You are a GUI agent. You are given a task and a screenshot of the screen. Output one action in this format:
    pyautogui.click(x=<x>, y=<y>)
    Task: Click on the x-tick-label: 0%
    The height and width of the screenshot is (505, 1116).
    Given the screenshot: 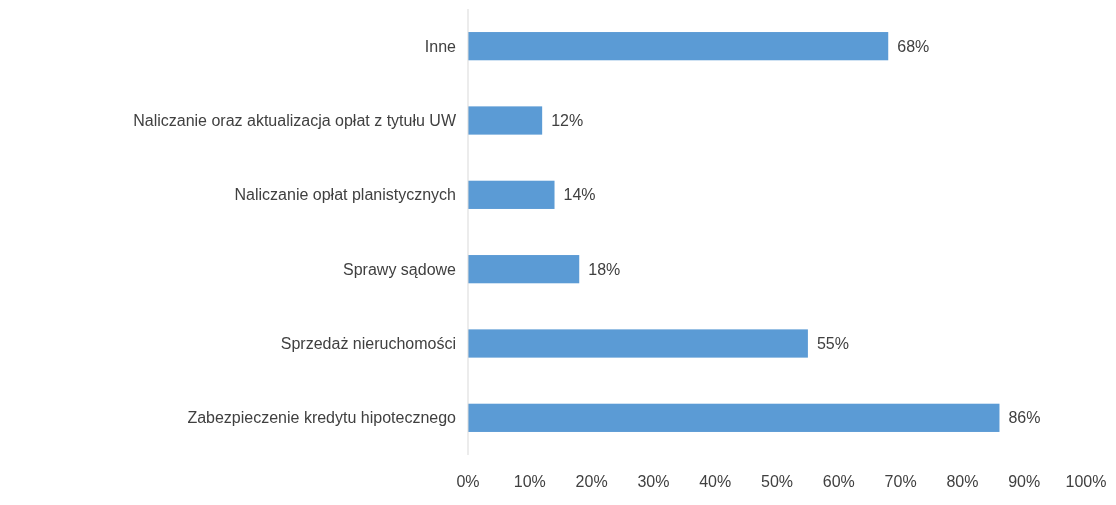 What is the action you would take?
    pyautogui.click(x=468, y=481)
    